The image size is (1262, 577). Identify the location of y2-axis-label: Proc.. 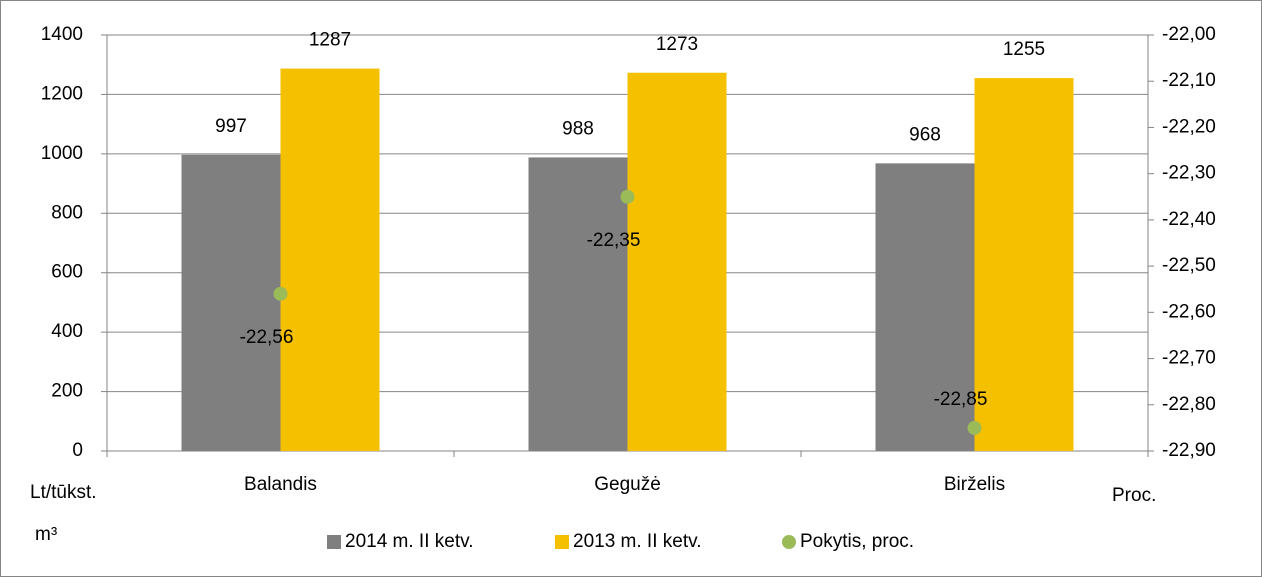
(1134, 495).